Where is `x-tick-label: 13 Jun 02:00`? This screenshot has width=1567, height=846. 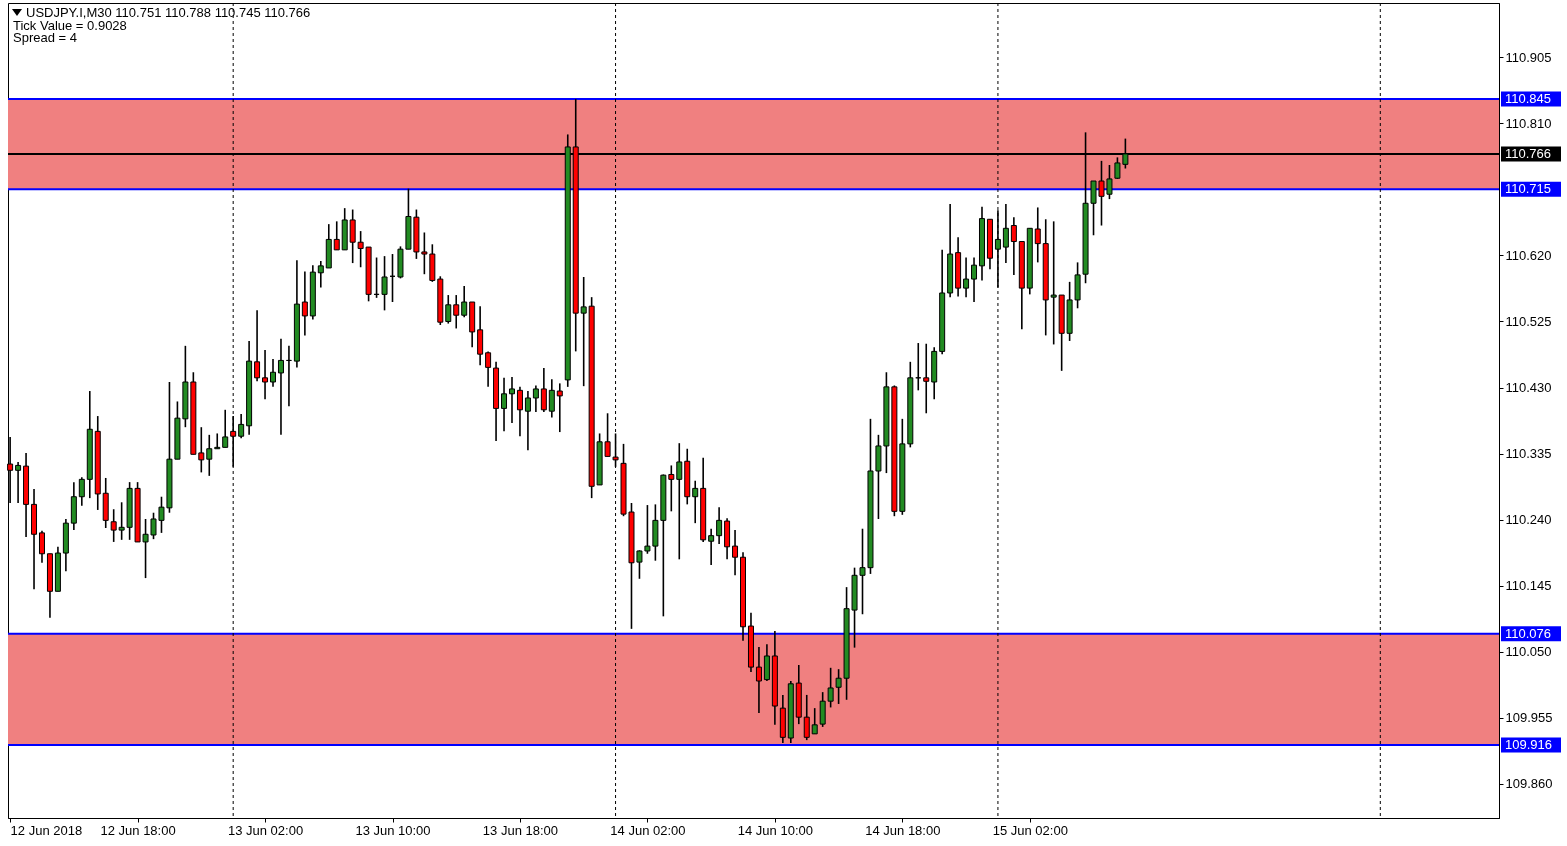
x-tick-label: 13 Jun 02:00 is located at coordinates (265, 830).